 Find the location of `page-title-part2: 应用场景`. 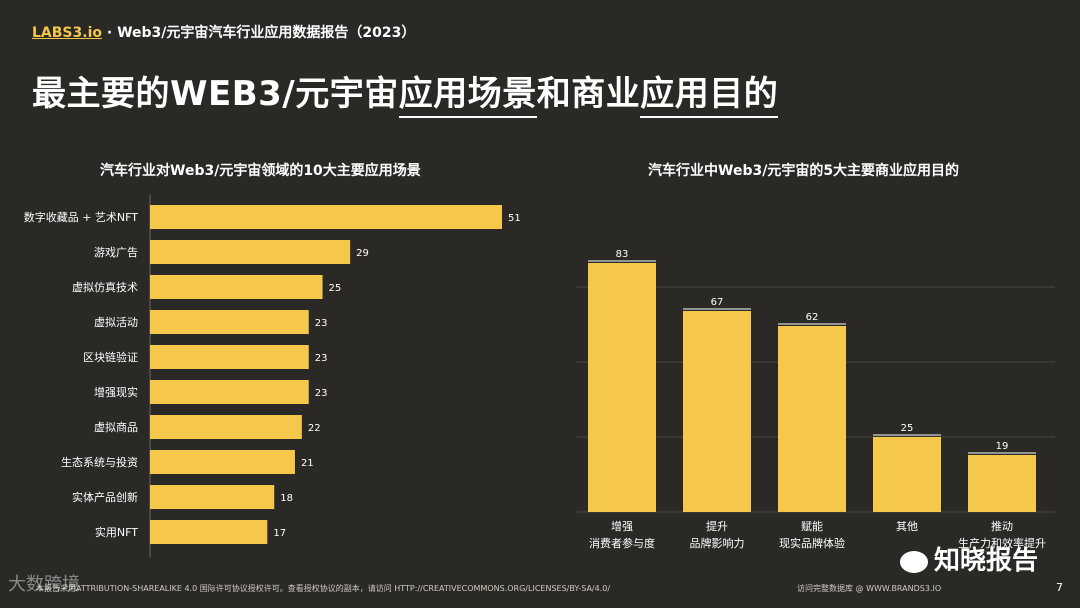

page-title-part2: 应用场景 is located at coordinates (467, 96).